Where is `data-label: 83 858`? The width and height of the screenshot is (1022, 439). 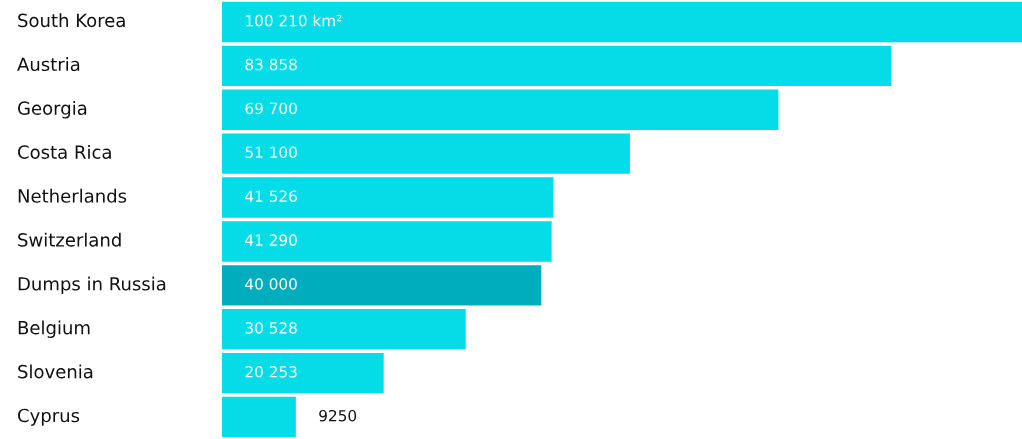
data-label: 83 858 is located at coordinates (271, 64).